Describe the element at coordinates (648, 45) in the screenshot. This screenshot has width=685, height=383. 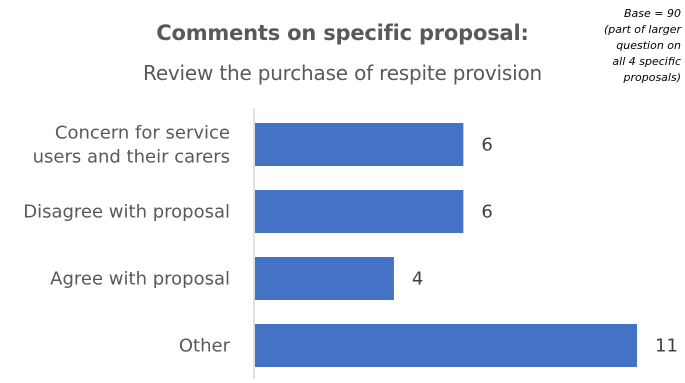
I see `base-note-line: question on` at that location.